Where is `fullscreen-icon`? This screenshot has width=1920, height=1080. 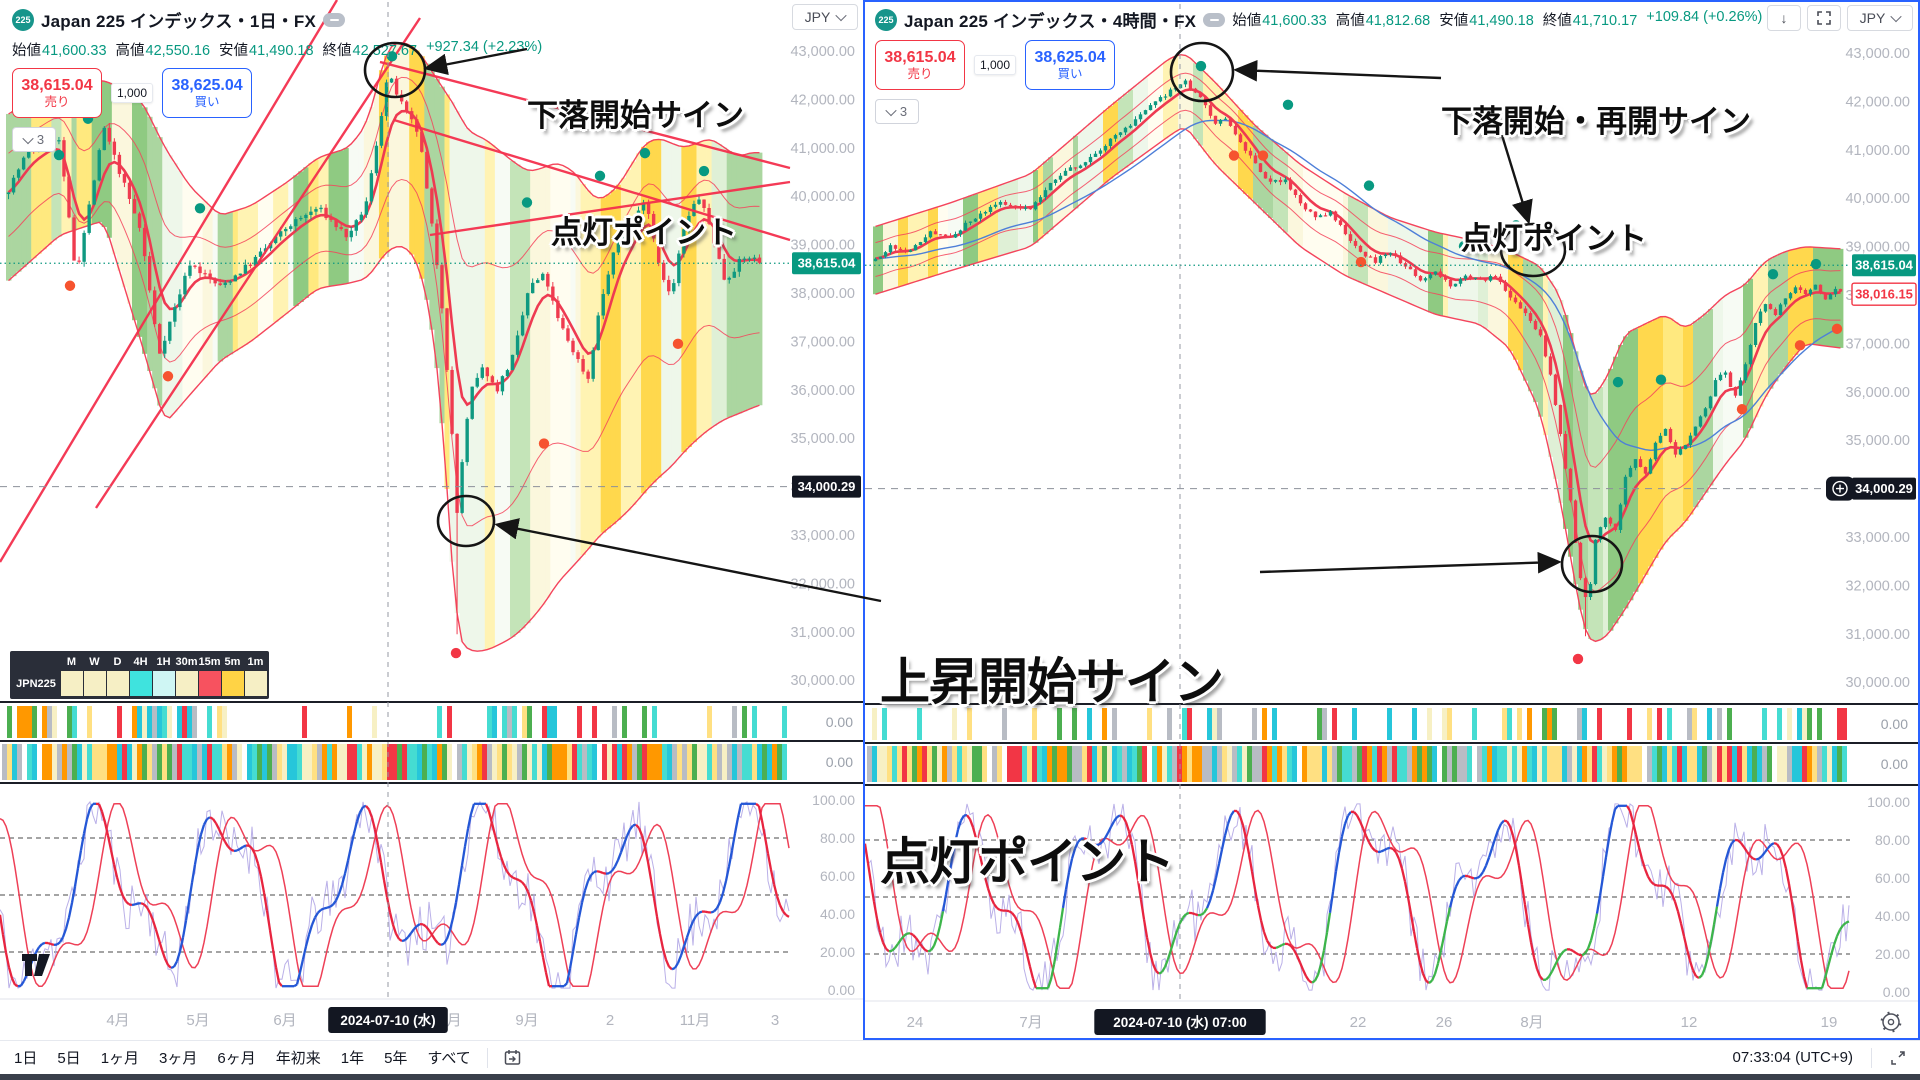 fullscreen-icon is located at coordinates (1824, 18).